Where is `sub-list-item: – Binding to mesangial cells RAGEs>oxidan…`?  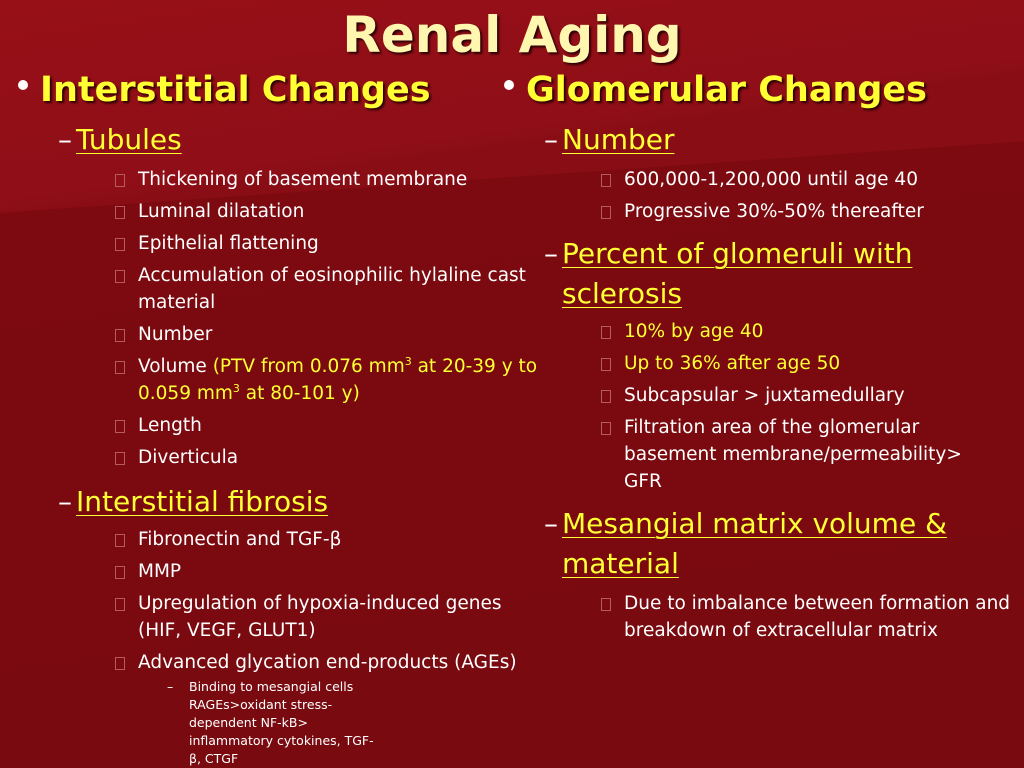 sub-list-item: – Binding to mesangial cells RAGEs>oxidan… is located at coordinates (270, 722).